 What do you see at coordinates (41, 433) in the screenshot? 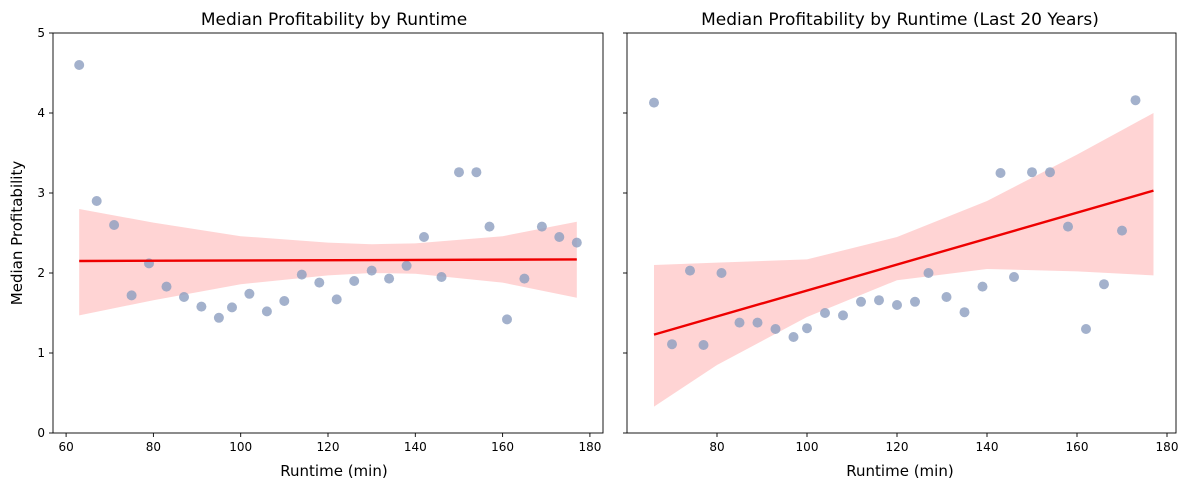
I see `left-y-tick-label: 0` at bounding box center [41, 433].